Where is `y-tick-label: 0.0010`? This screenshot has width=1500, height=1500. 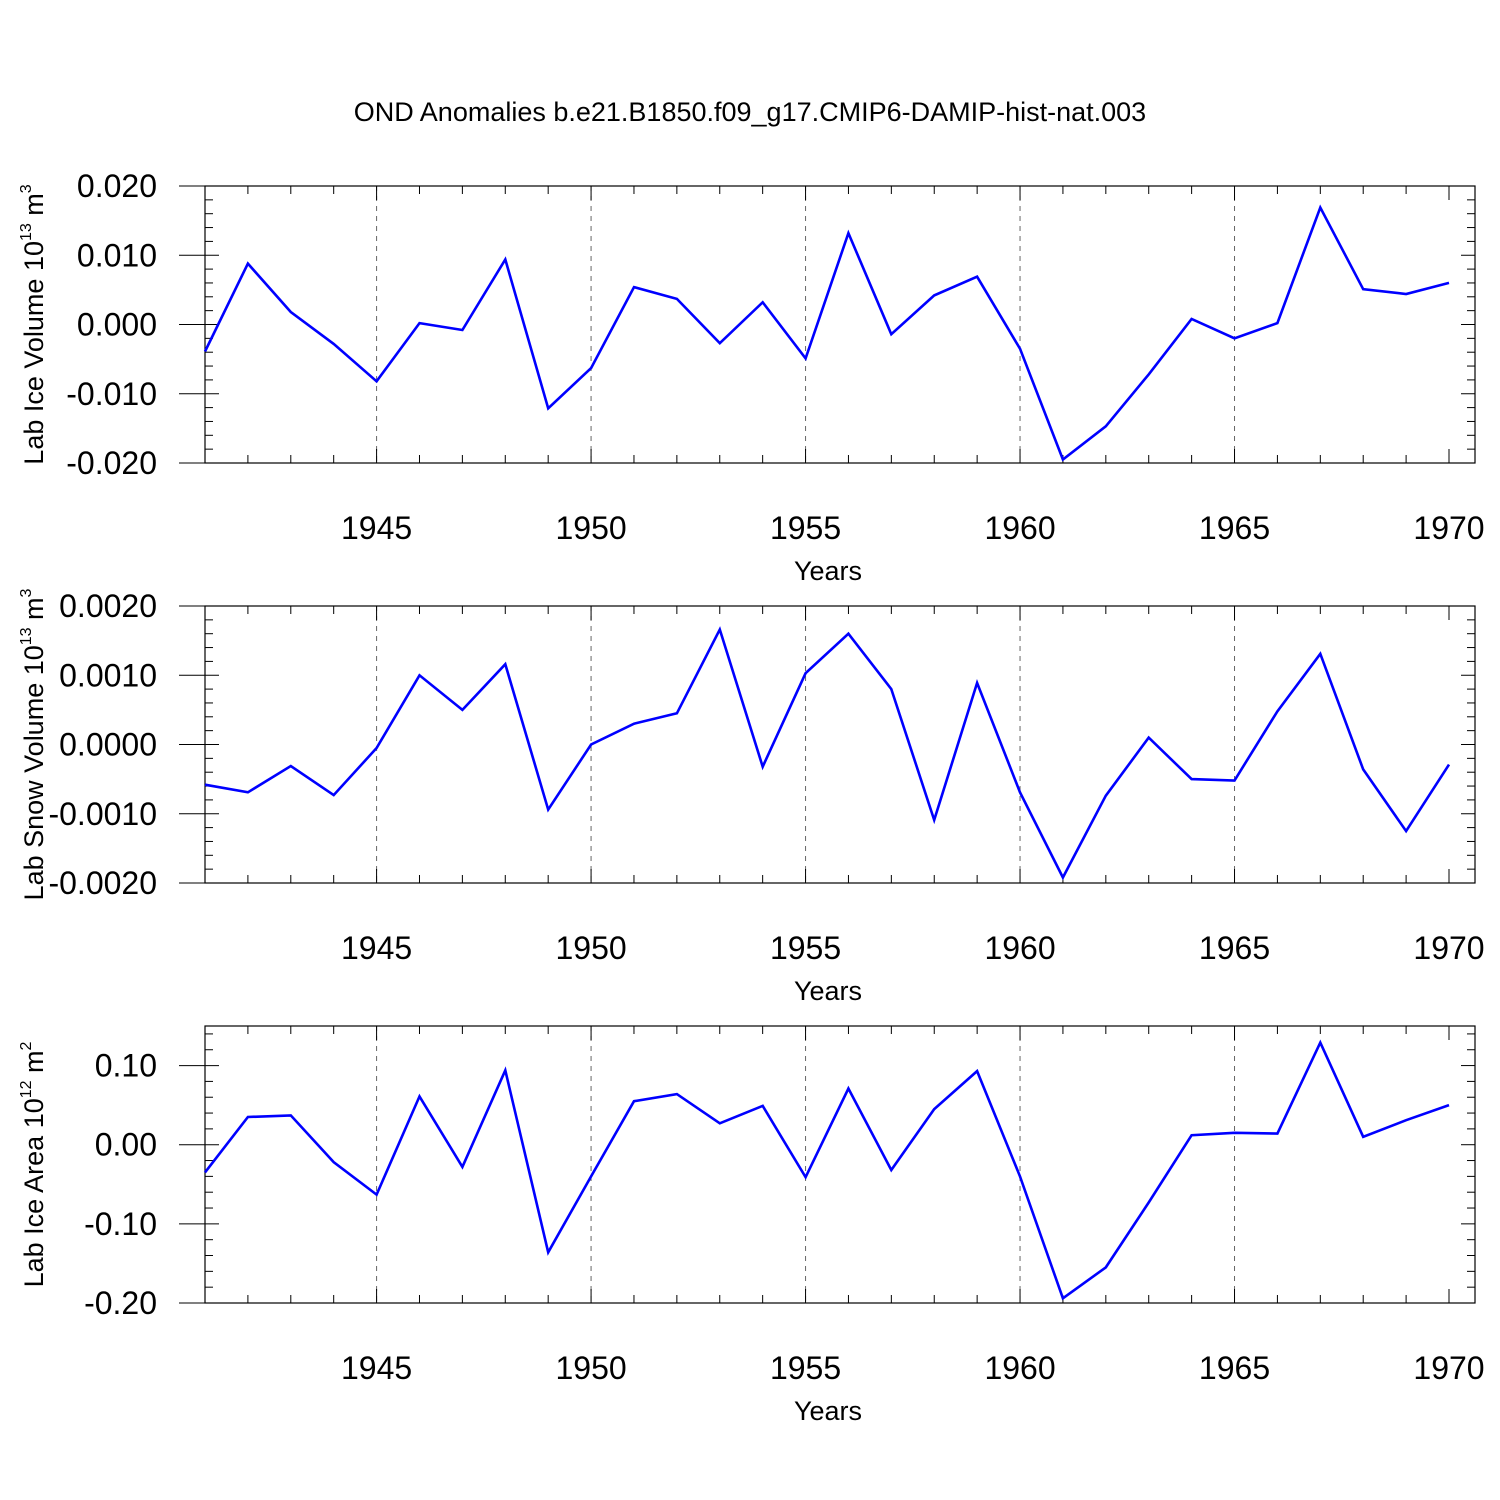
y-tick-label: 0.0010 is located at coordinates (108, 675).